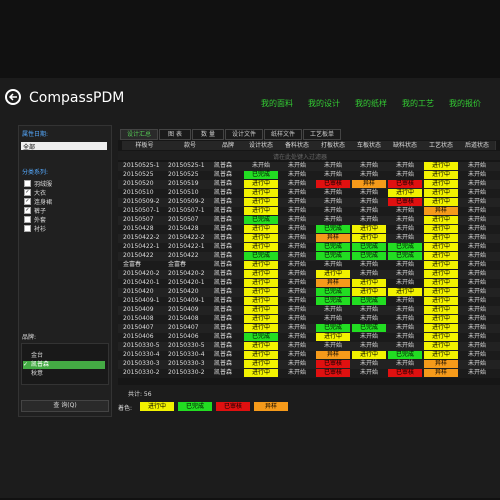  I want to click on category-item: 连身裙, so click(43, 202).